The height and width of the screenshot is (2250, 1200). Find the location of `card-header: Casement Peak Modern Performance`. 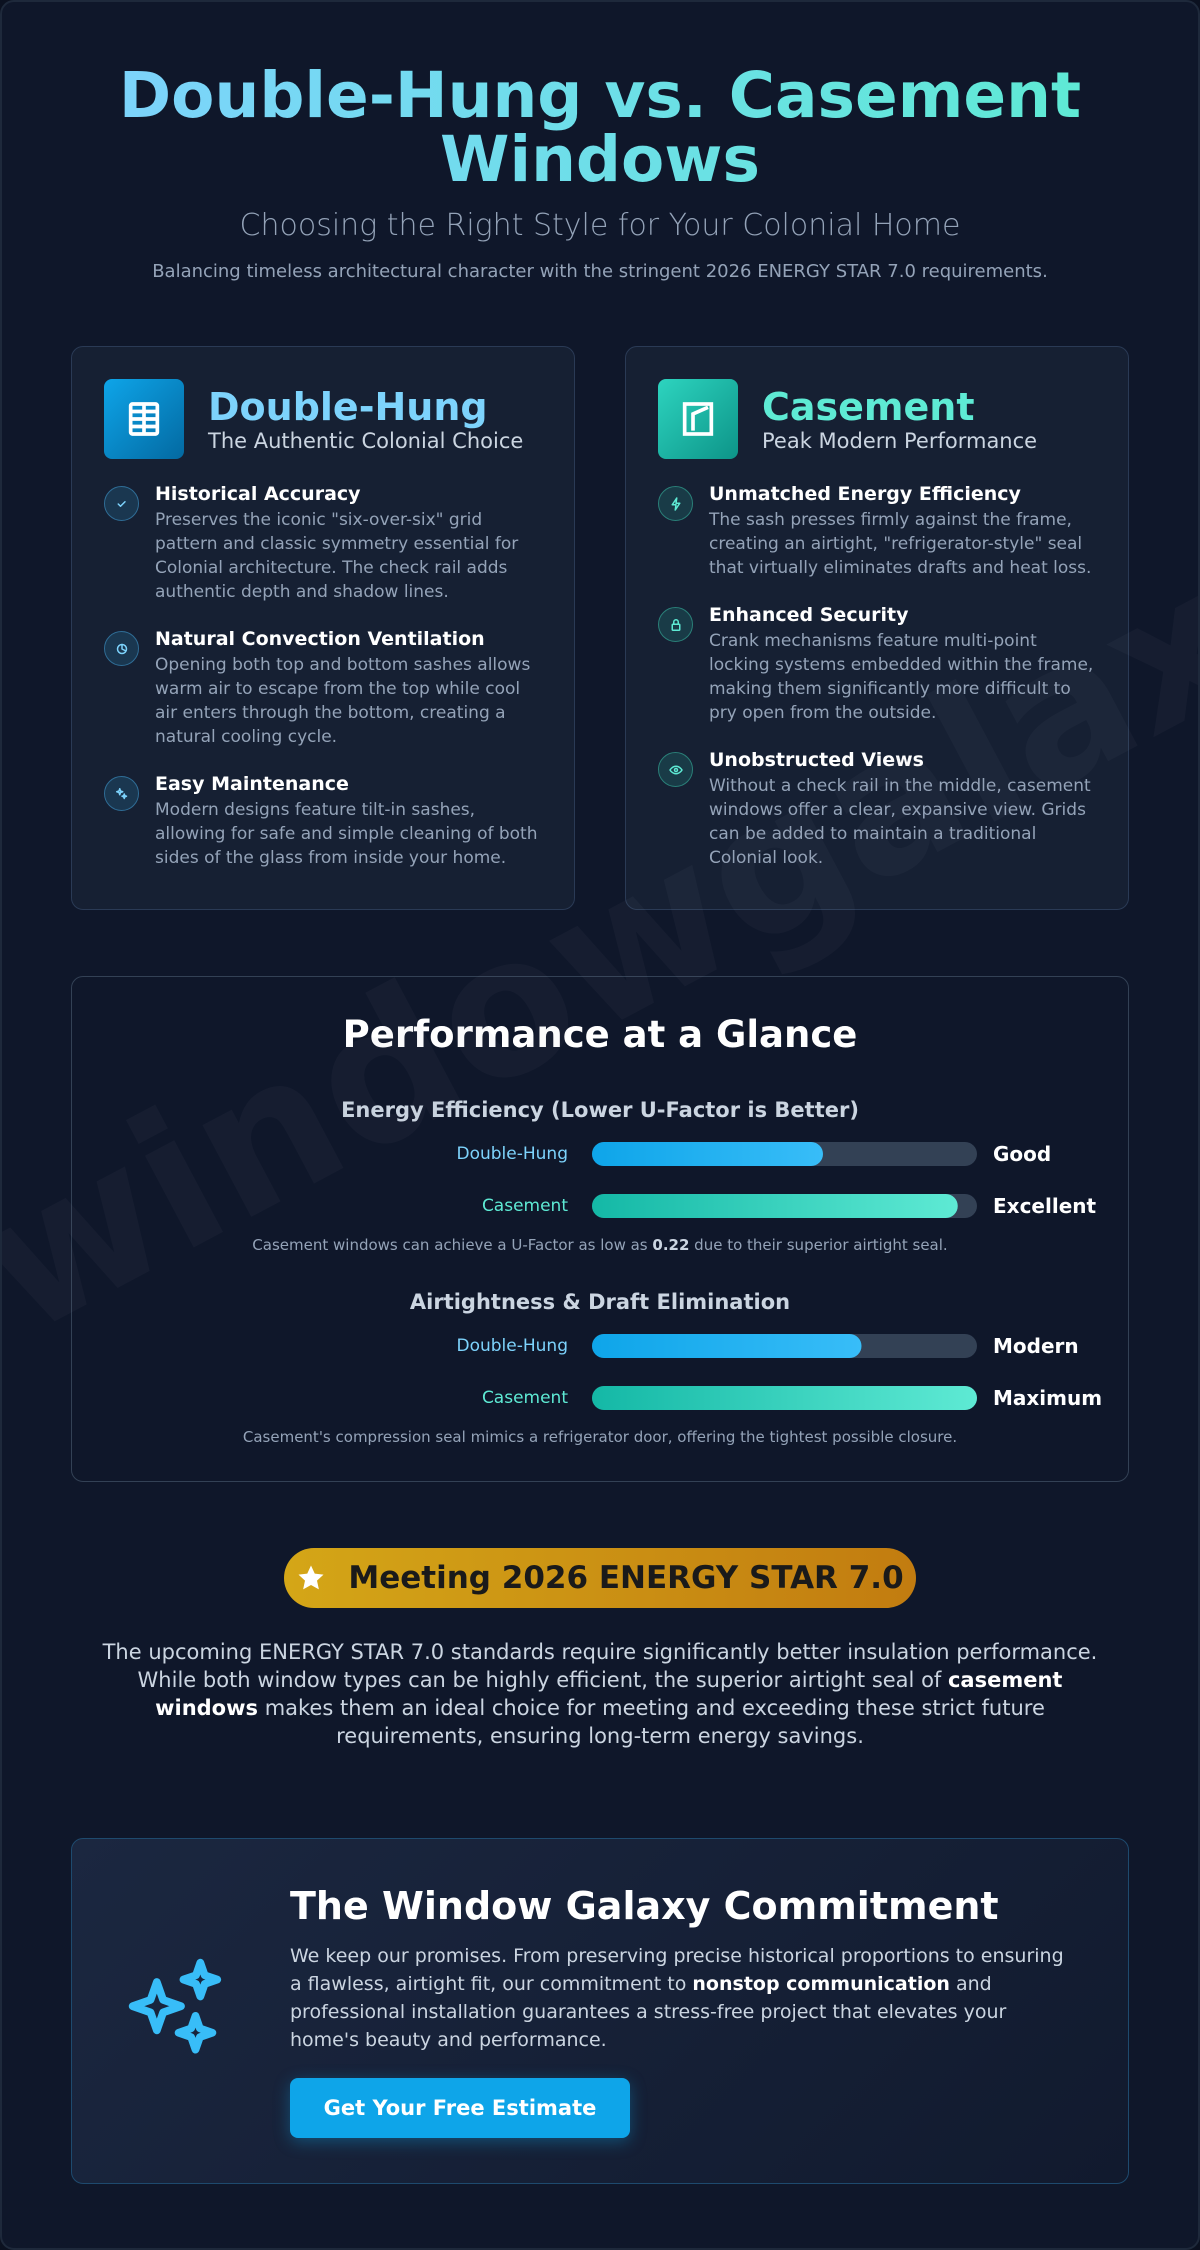

card-header: Casement Peak Modern Performance is located at coordinates (877, 419).